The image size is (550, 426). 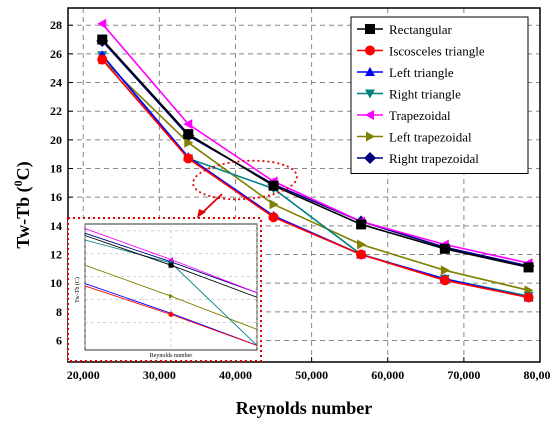 What do you see at coordinates (83, 375) in the screenshot?
I see `x-tick-label: 20,000` at bounding box center [83, 375].